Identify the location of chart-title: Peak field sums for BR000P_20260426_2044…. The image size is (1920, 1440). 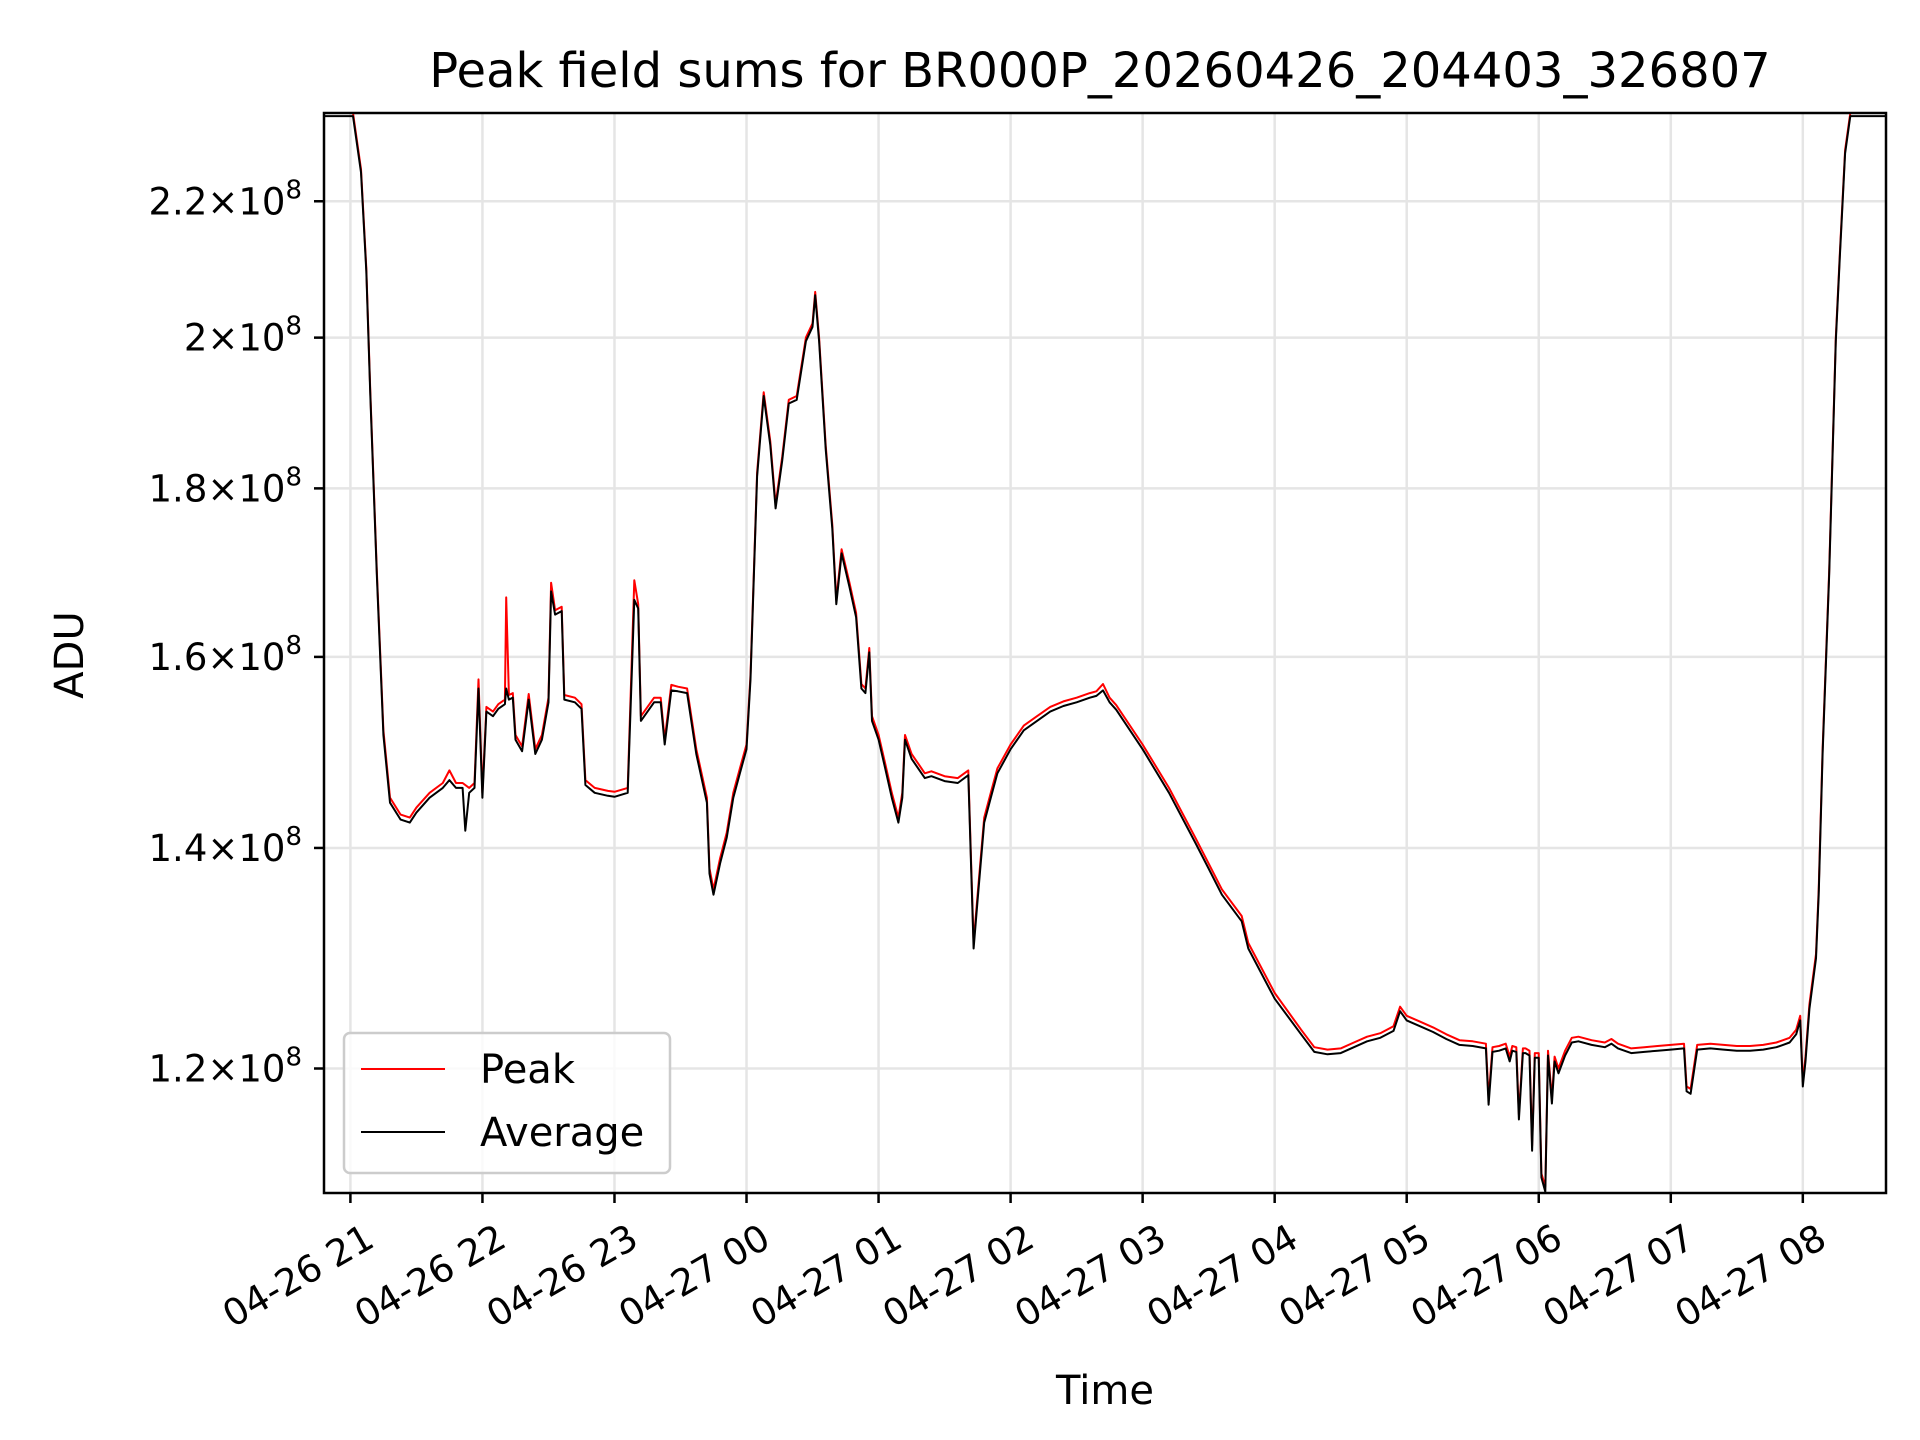
(1099, 71).